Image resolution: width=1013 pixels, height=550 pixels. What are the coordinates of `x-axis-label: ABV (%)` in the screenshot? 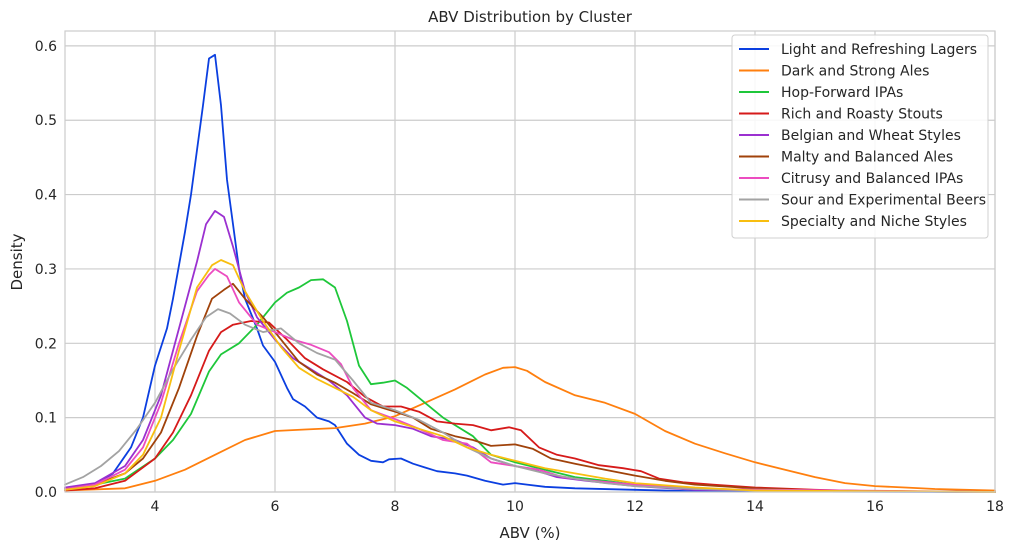 It's located at (529, 533).